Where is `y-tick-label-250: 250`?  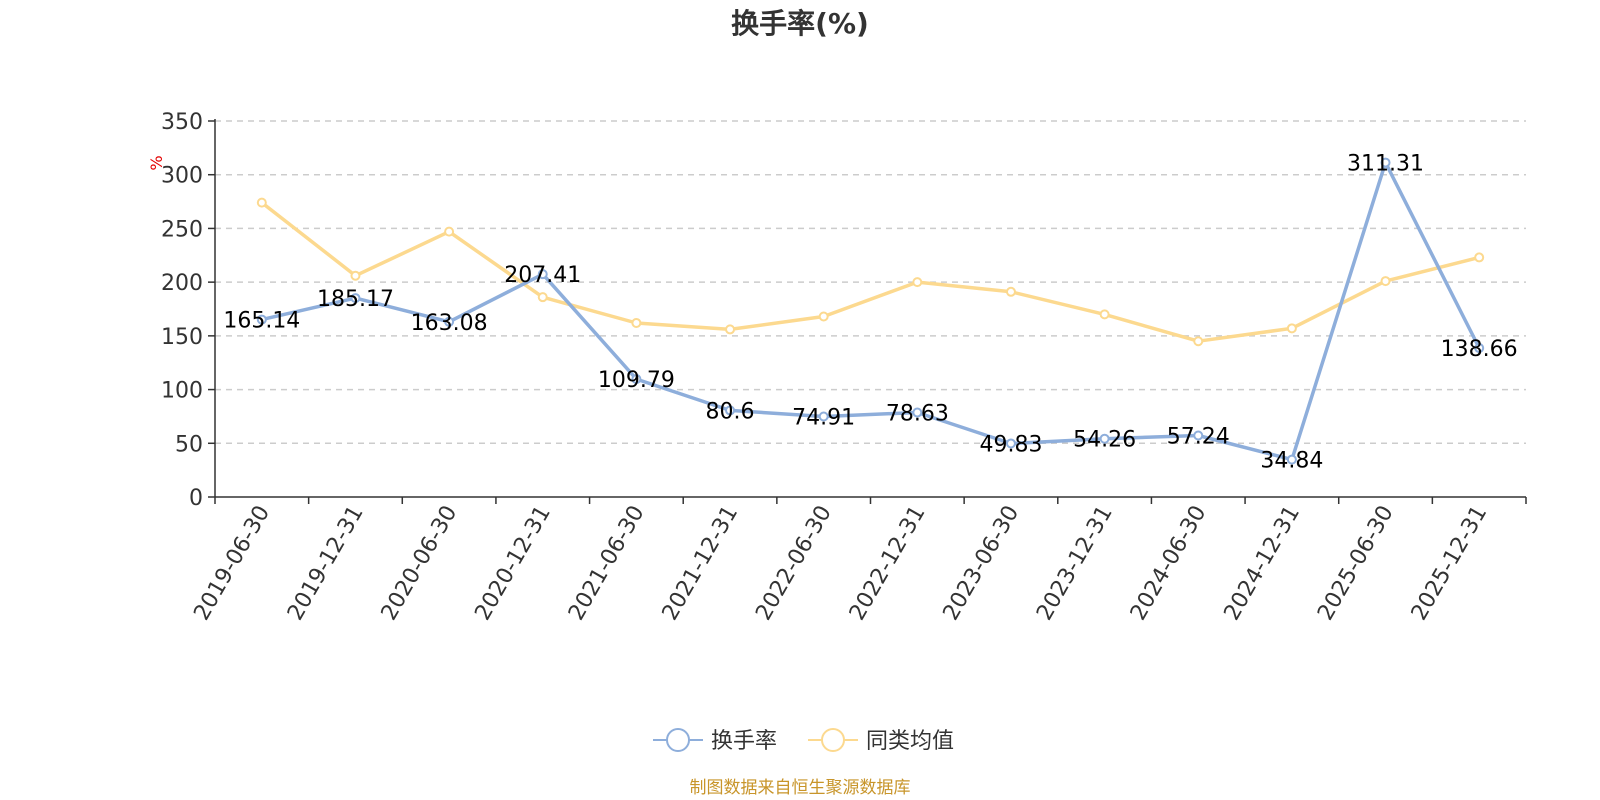 y-tick-label-250: 250 is located at coordinates (182, 229).